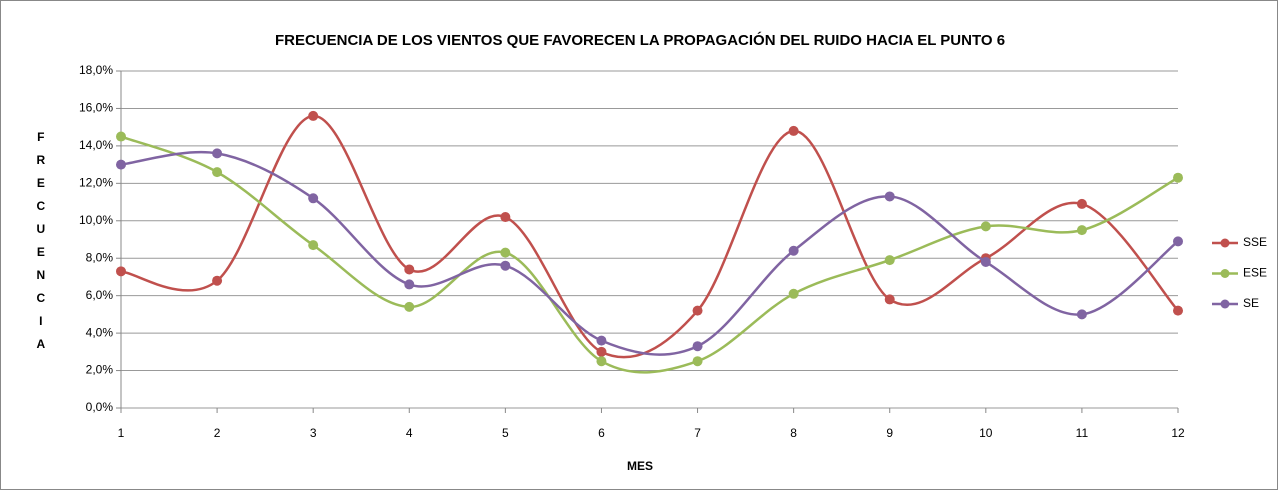 The image size is (1278, 490). What do you see at coordinates (100, 370) in the screenshot?
I see `y-tick-label: 2,0%` at bounding box center [100, 370].